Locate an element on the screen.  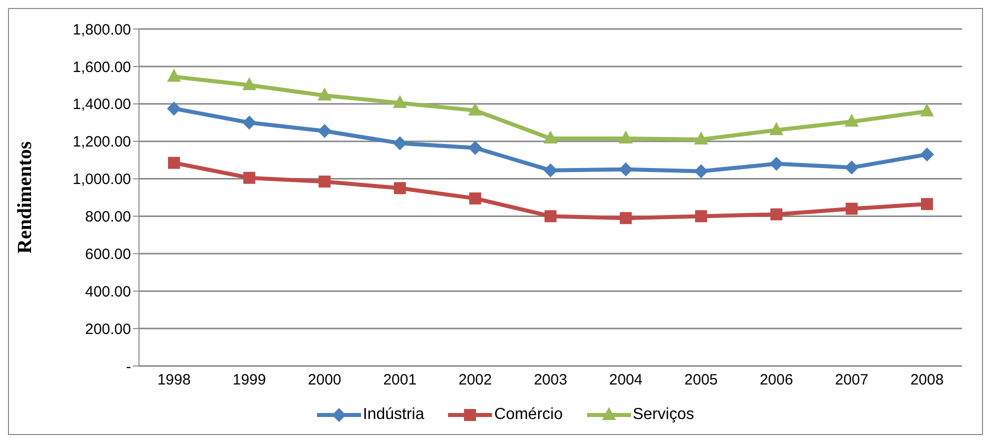
y-tick-label: 600.00 is located at coordinates (108, 254).